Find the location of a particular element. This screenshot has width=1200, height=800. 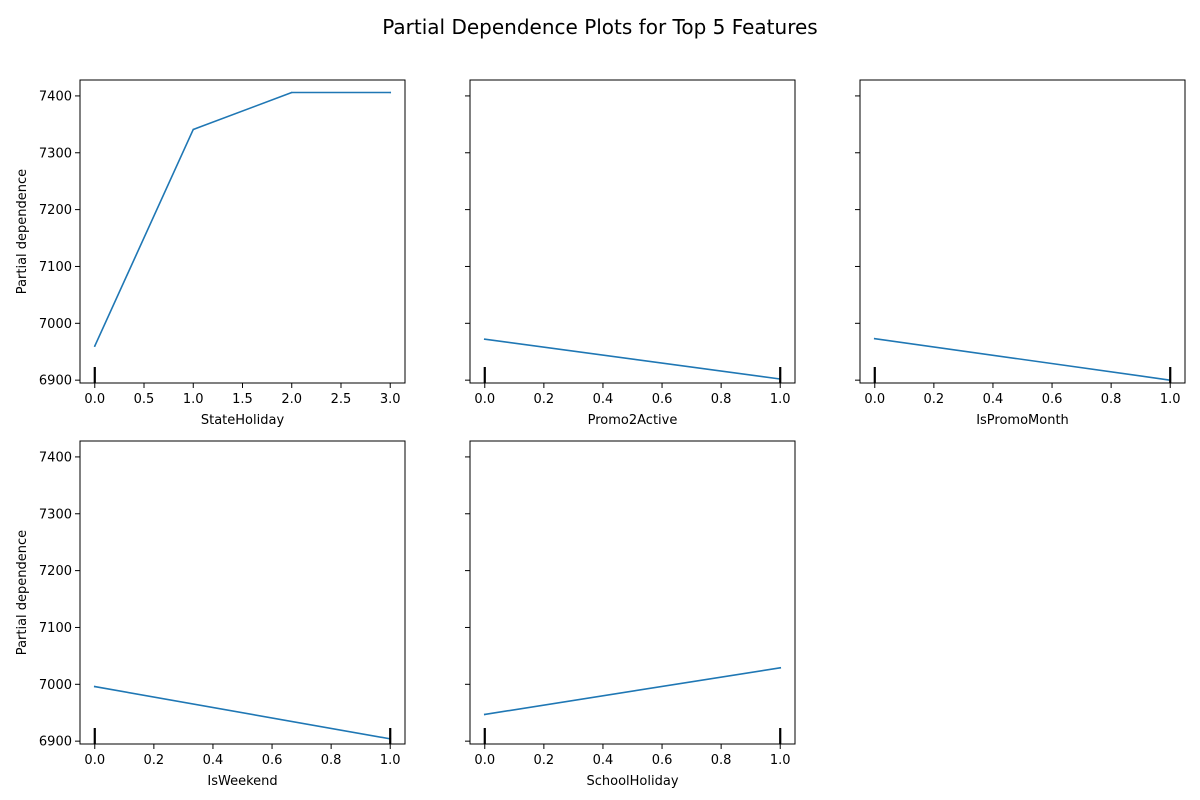

subplot-2: 0.0 0.2 0.4 0.6 0.8 1.0 Promo2Active is located at coordinates (630, 253).